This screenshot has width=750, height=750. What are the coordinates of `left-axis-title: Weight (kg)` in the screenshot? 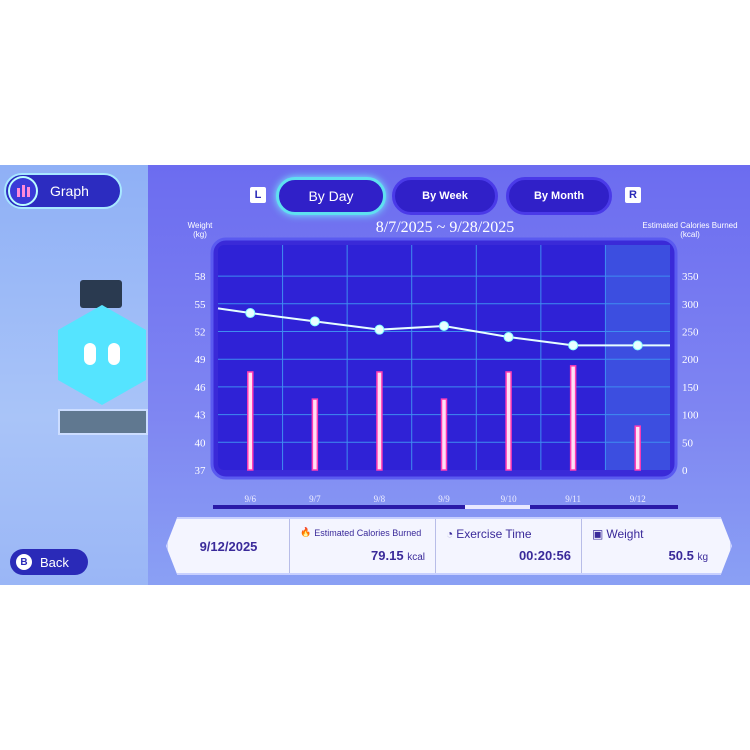 It's located at (200, 230).